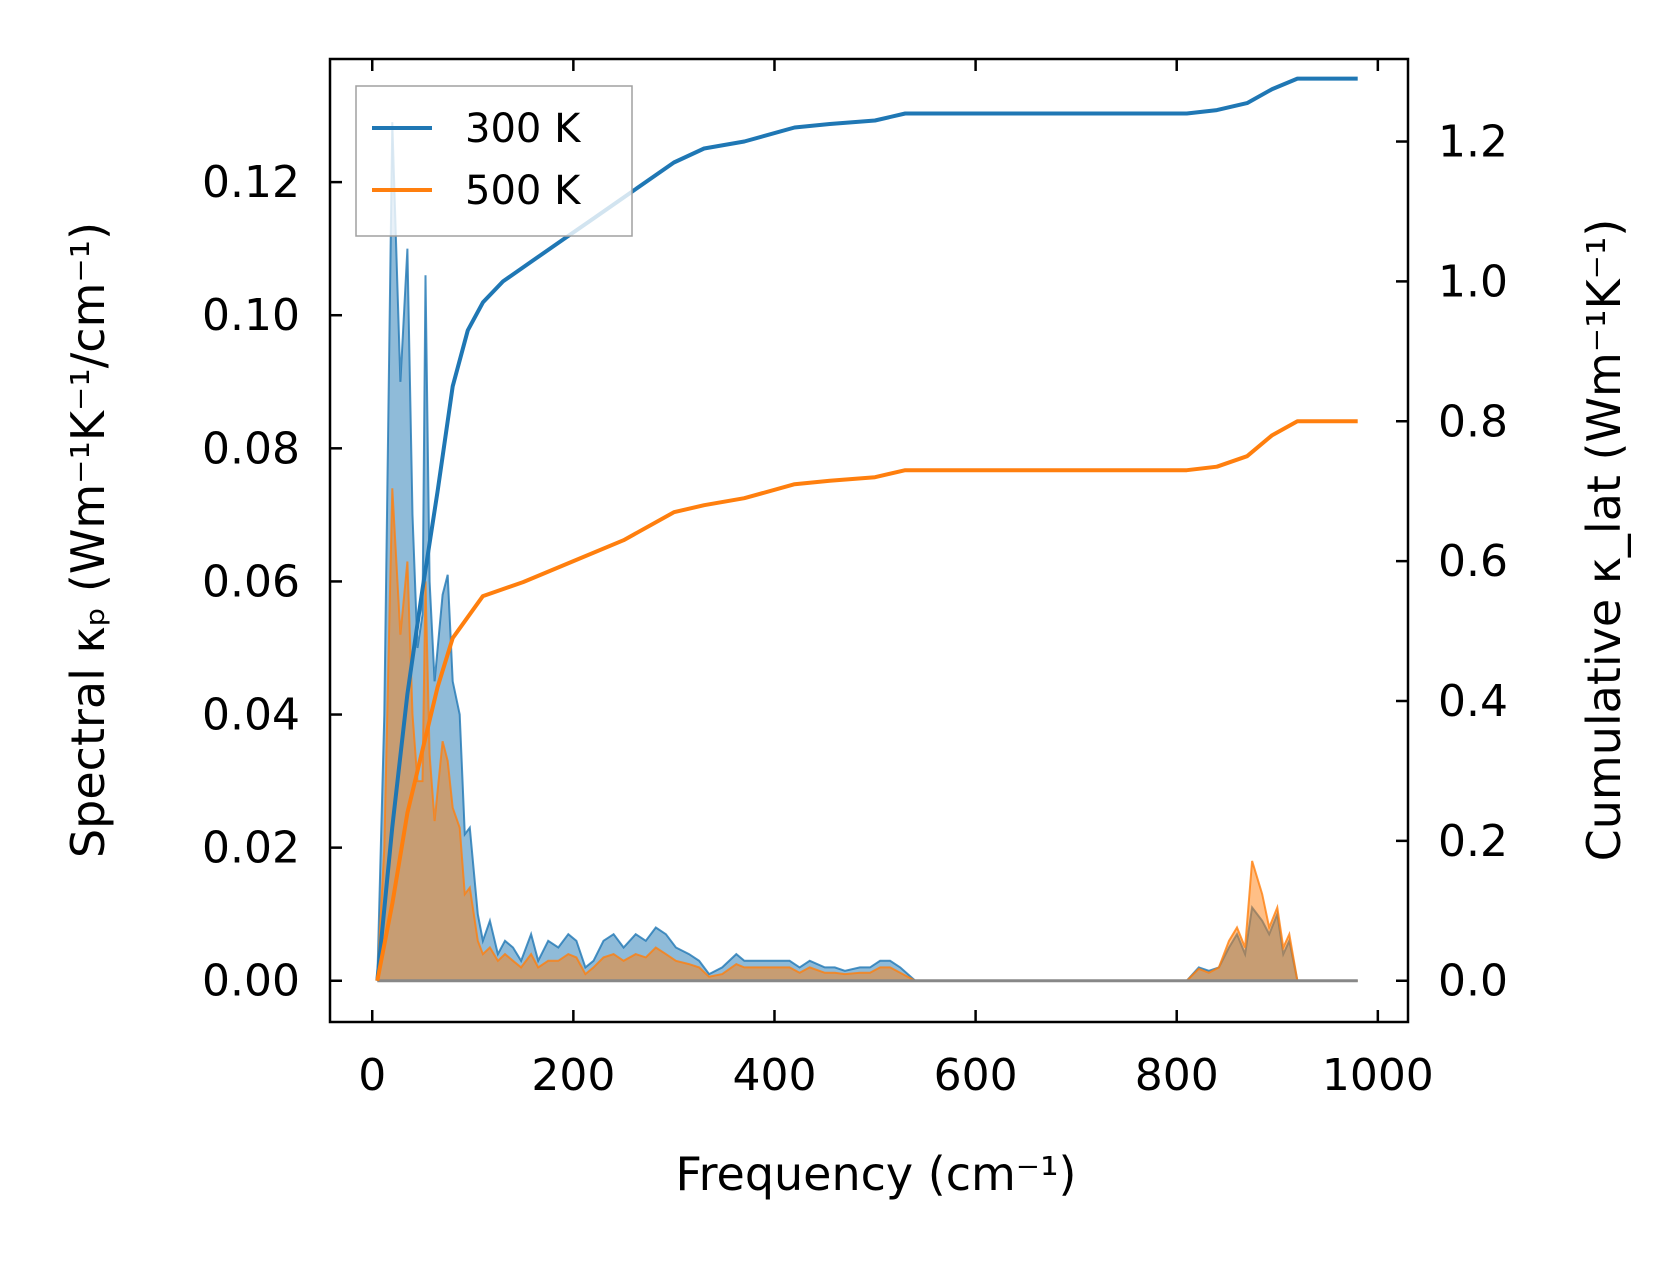 The width and height of the screenshot is (1679, 1264). Describe the element at coordinates (251, 715) in the screenshot. I see `y-left-tick-label: 0.04` at that location.